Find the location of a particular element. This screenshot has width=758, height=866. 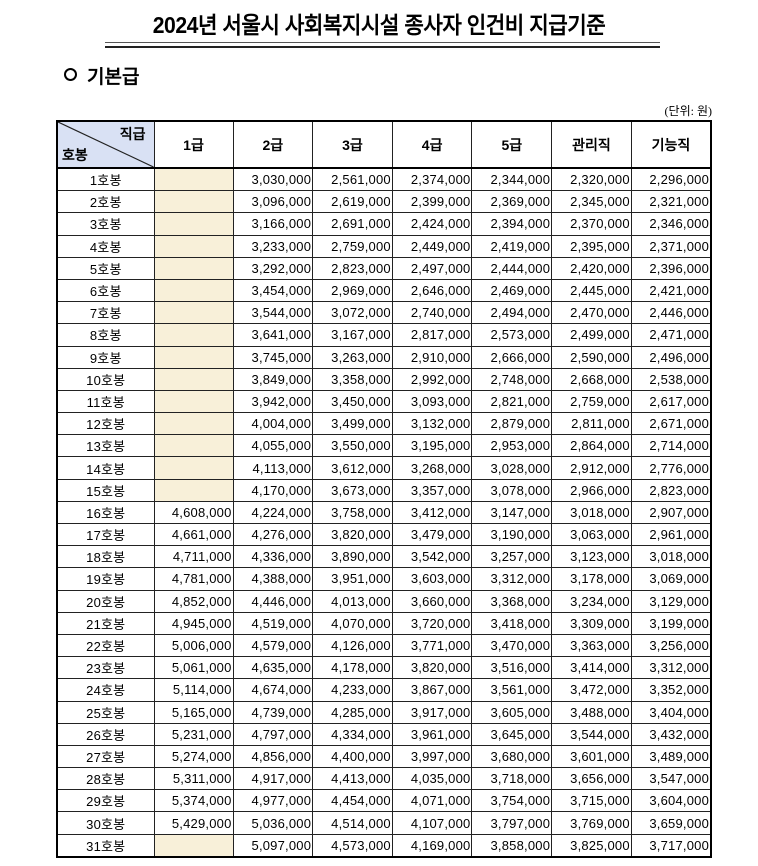

header-row: 직급 호봉 1급 2급 3급 4급 5급 관리직 기능직 is located at coordinates (384, 144).